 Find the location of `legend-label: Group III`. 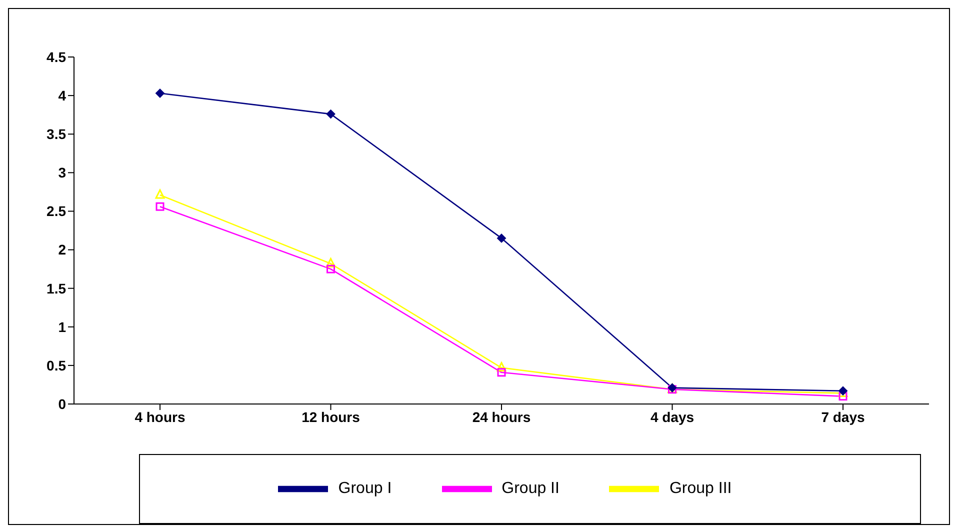

legend-label: Group III is located at coordinates (700, 489).